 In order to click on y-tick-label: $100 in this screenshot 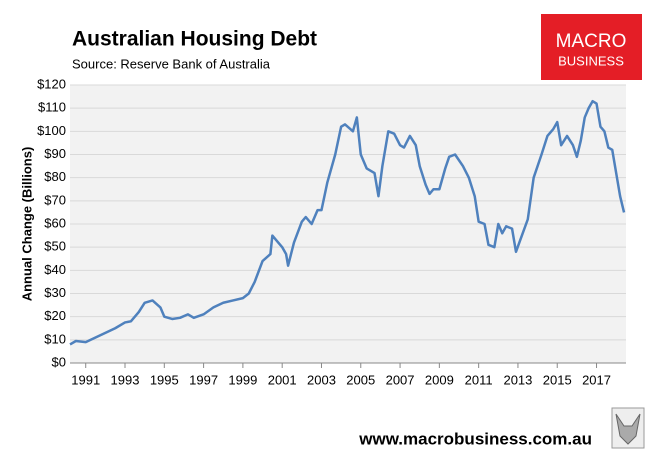, I will do `click(51, 130)`.